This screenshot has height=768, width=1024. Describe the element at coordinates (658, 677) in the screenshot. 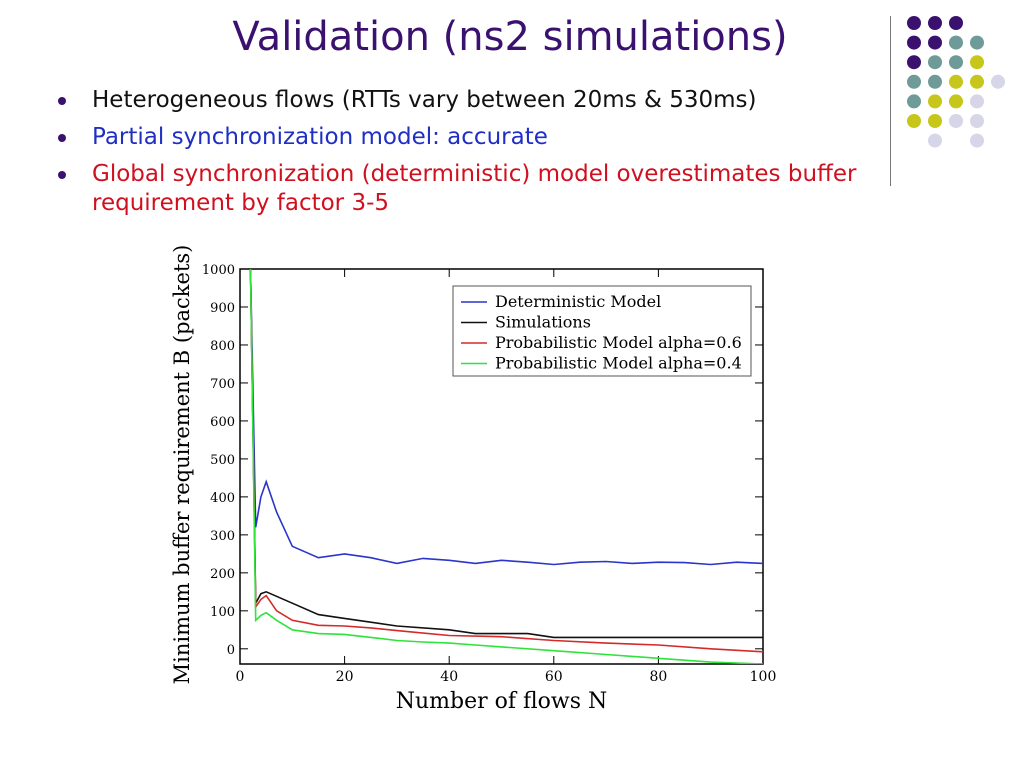

I see `x-tick-label: 80` at that location.